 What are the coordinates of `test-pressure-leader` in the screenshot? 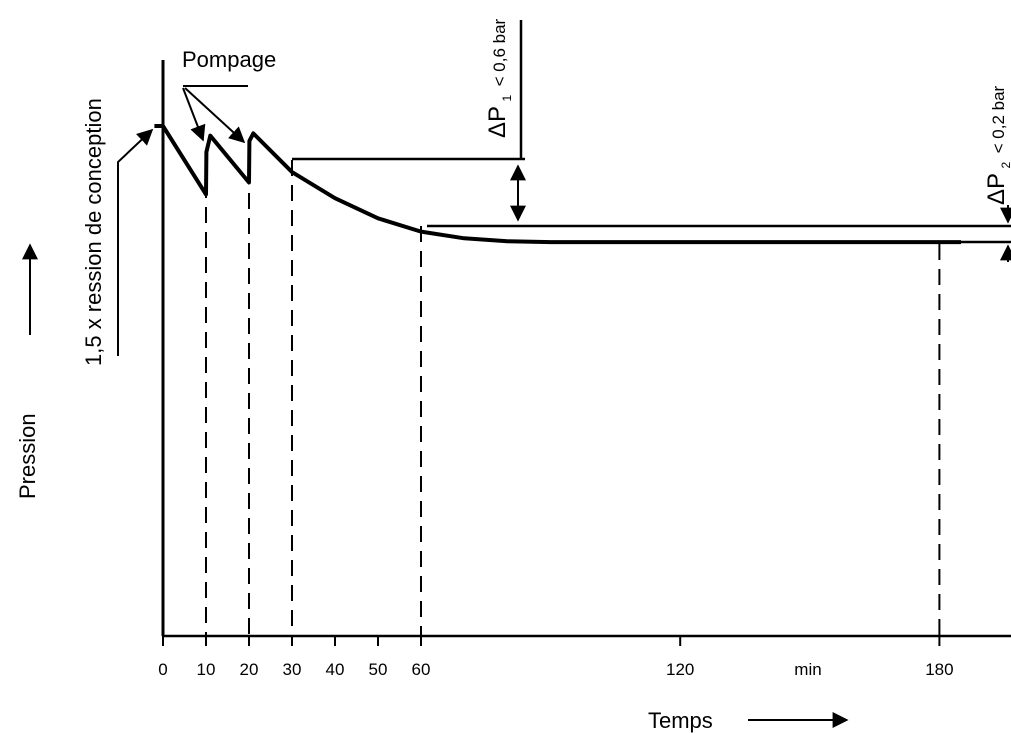 It's located at (135, 242).